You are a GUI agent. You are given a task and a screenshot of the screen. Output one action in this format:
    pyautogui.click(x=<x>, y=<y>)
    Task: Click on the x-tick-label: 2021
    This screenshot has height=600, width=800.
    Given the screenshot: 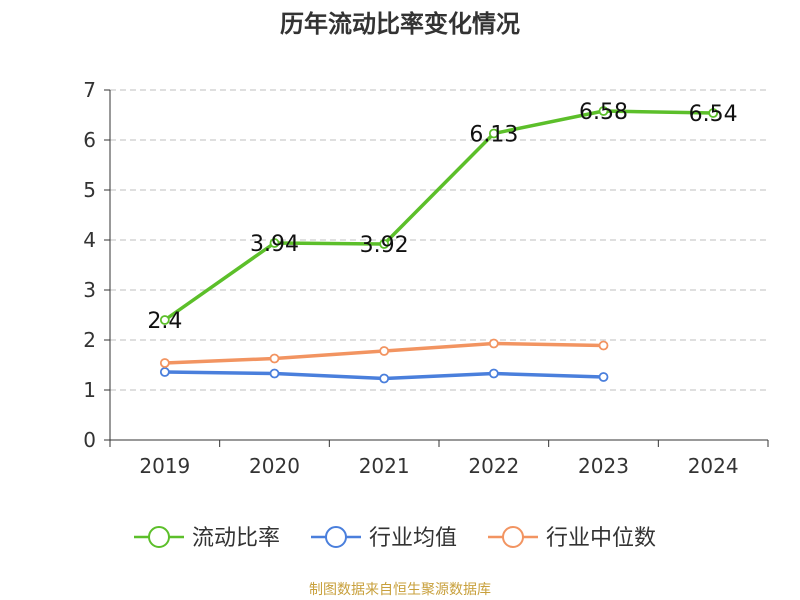 What is the action you would take?
    pyautogui.click(x=384, y=466)
    